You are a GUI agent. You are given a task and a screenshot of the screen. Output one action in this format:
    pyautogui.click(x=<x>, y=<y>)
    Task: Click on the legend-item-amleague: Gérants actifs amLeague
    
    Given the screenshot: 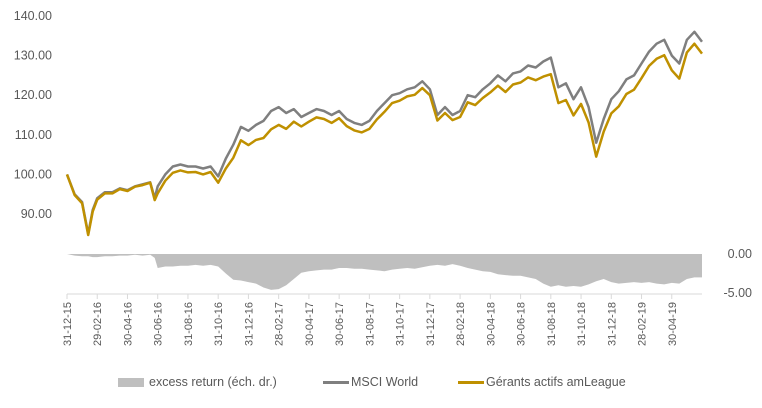 What is the action you would take?
    pyautogui.click(x=542, y=382)
    